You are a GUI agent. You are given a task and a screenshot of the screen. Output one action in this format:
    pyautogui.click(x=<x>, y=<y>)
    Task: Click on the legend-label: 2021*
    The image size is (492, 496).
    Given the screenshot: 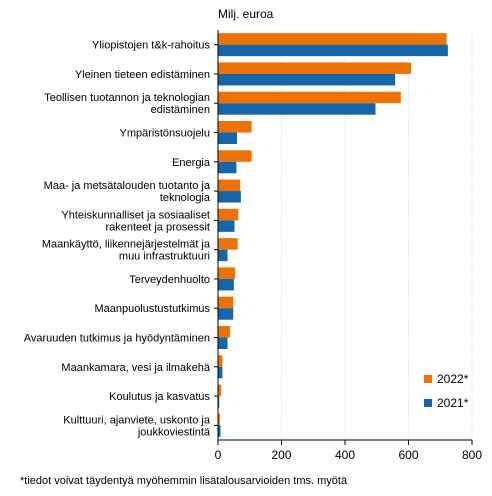 What is the action you would take?
    pyautogui.click(x=453, y=403)
    